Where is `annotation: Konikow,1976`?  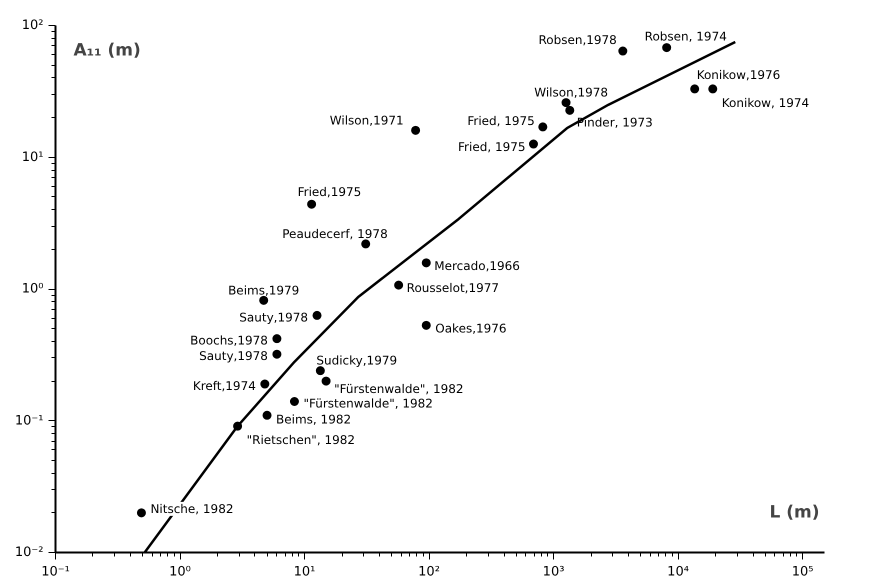
annotation: Konikow,1976 is located at coordinates (738, 75).